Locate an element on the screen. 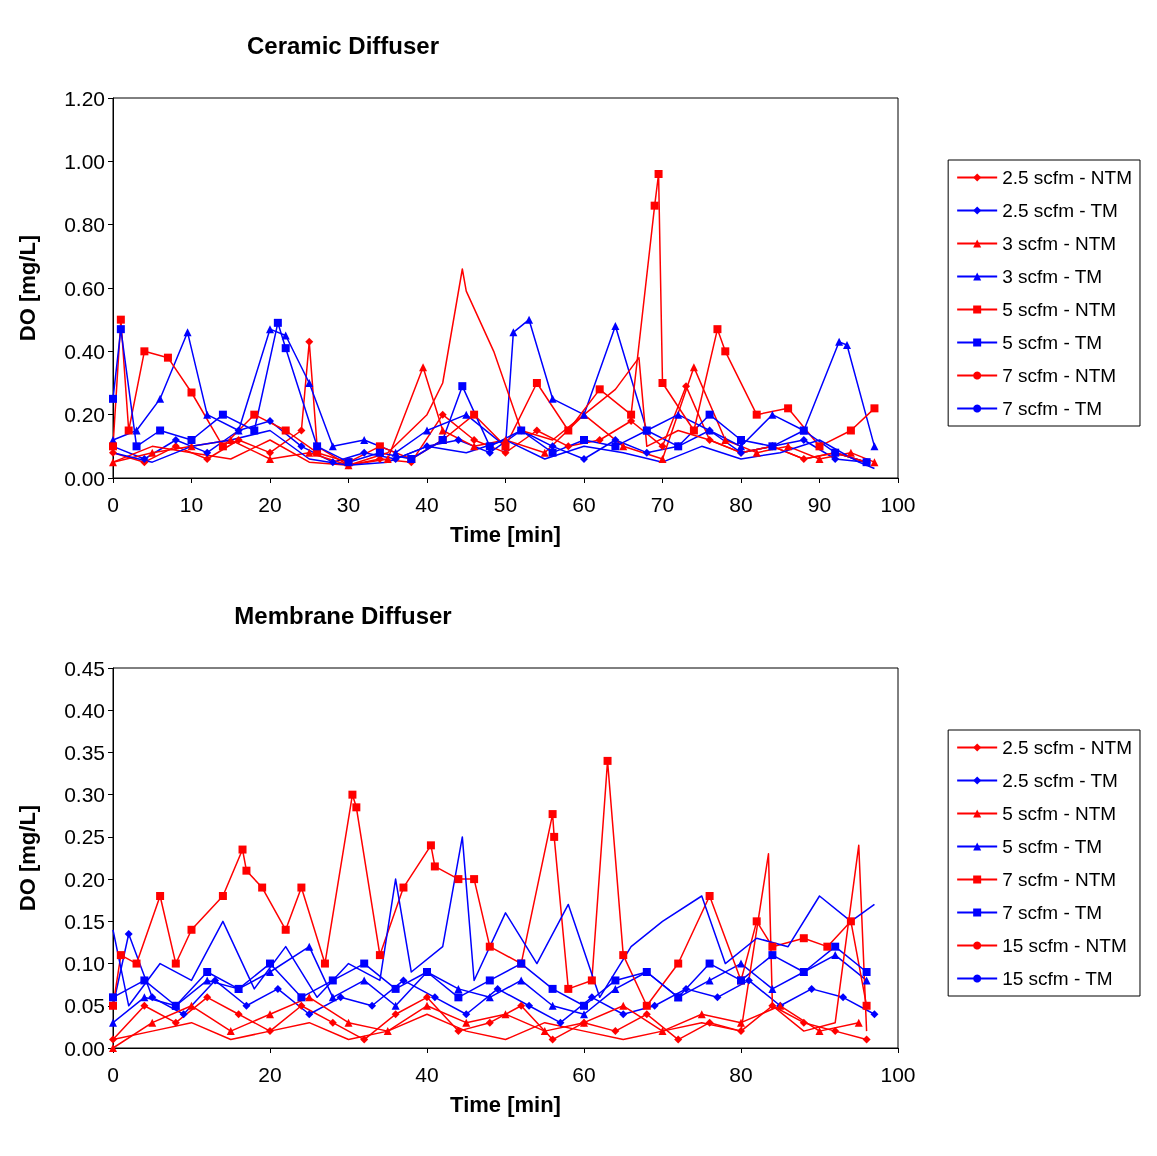  chart-title: Membrane Diffuser is located at coordinates (343, 615).